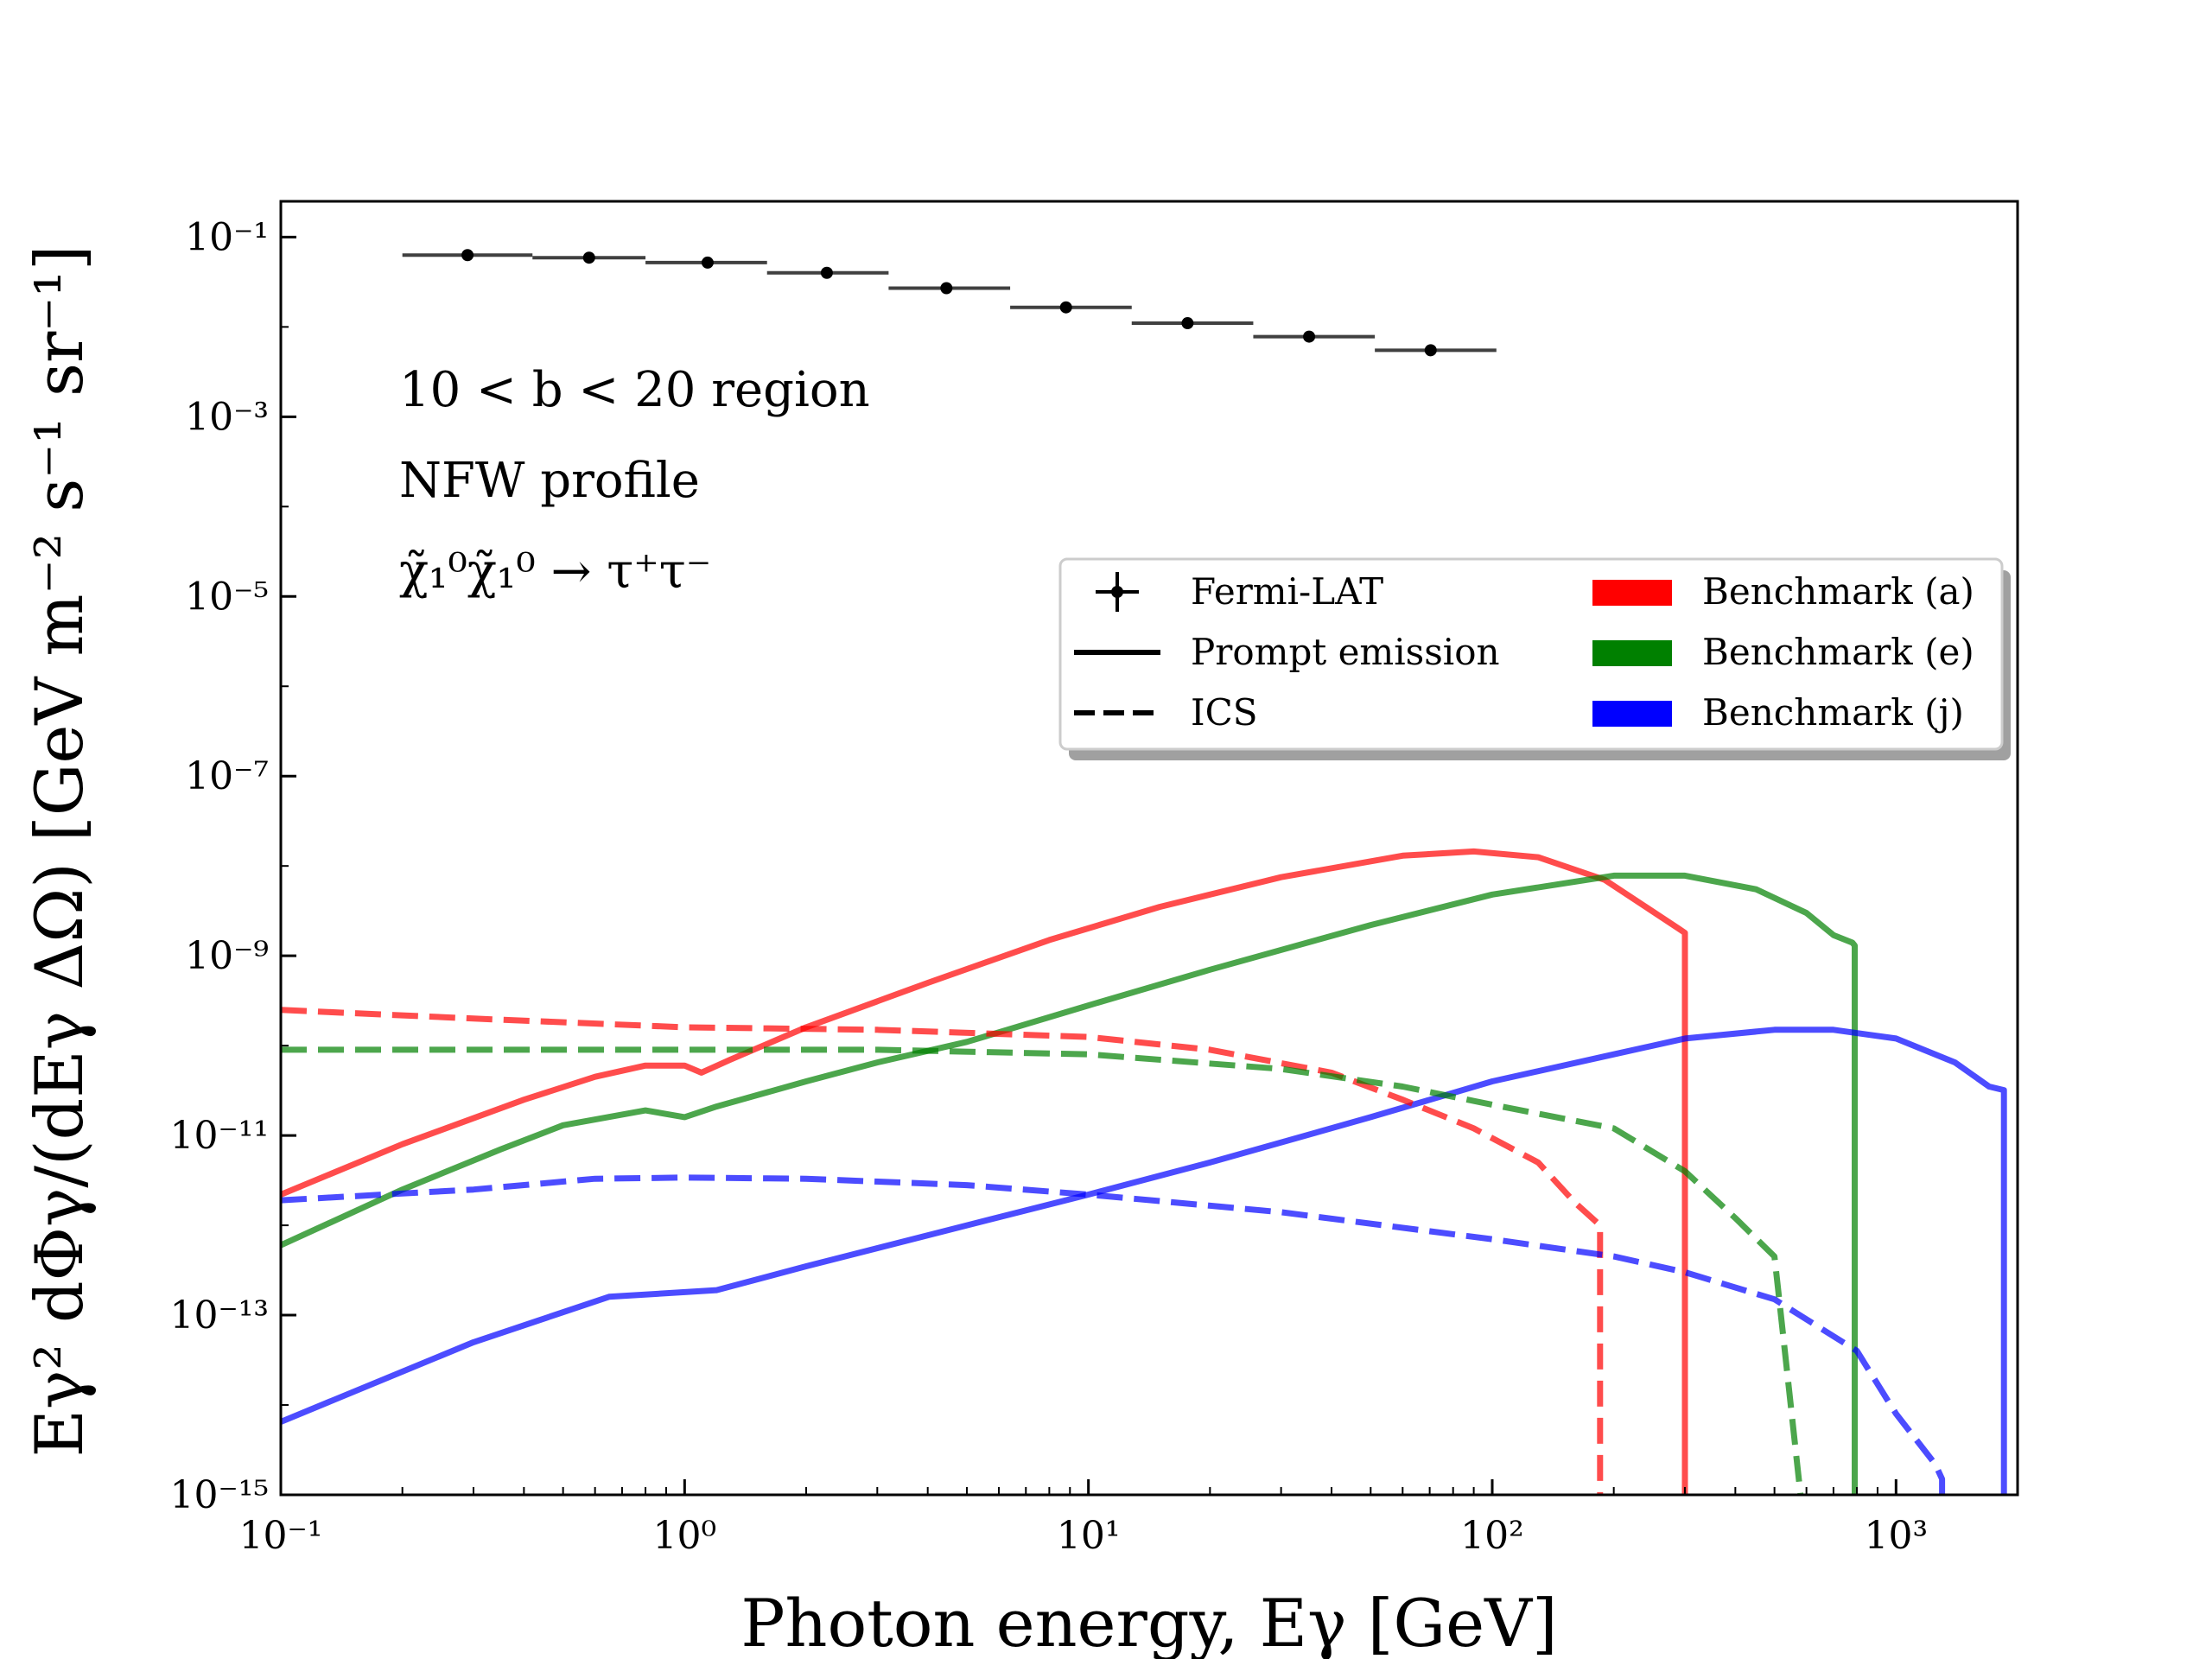 This screenshot has width=2212, height=1659. Describe the element at coordinates (1632, 714) in the screenshot. I see `legend-patch-benchmark-j` at that location.